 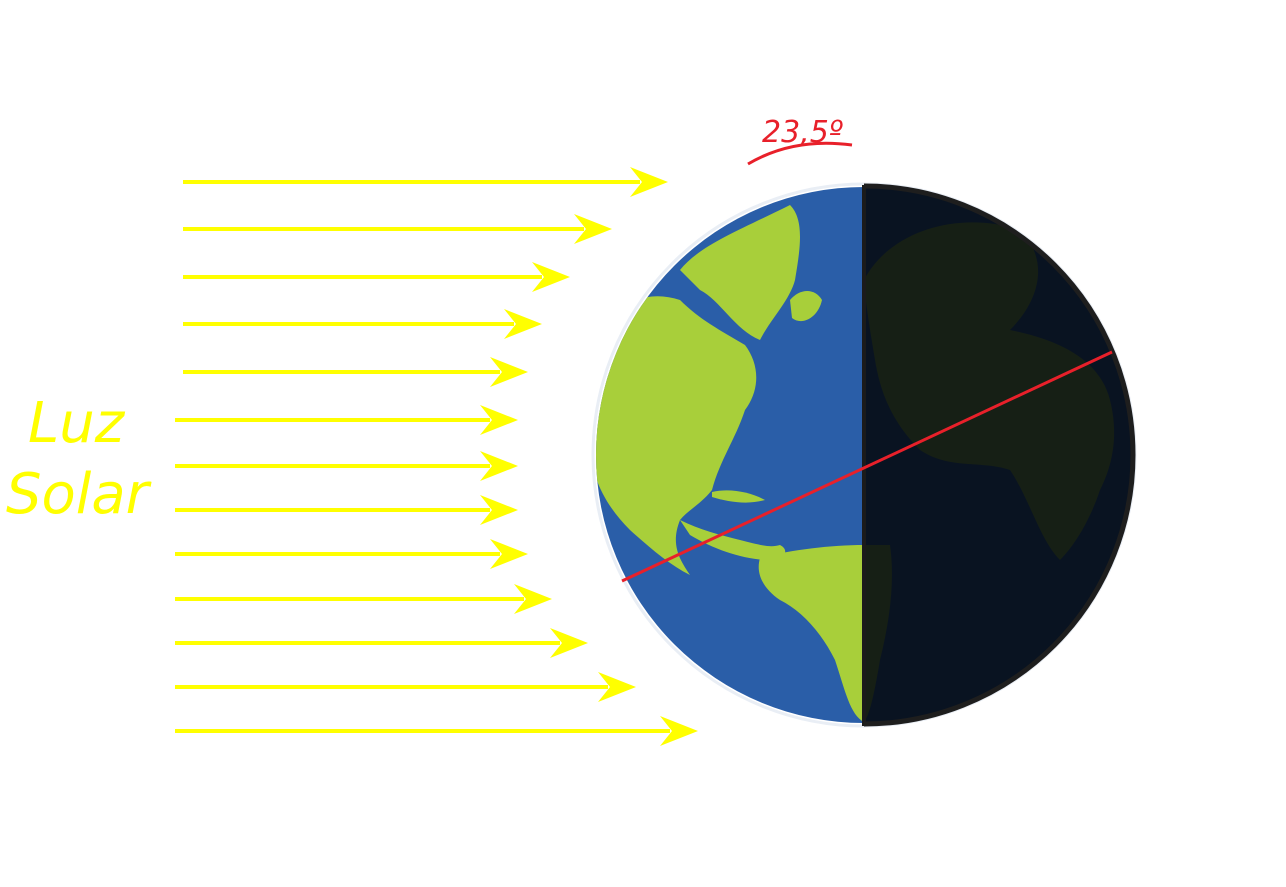 I want to click on sun-label-line-1: Luz, so click(x=77, y=423).